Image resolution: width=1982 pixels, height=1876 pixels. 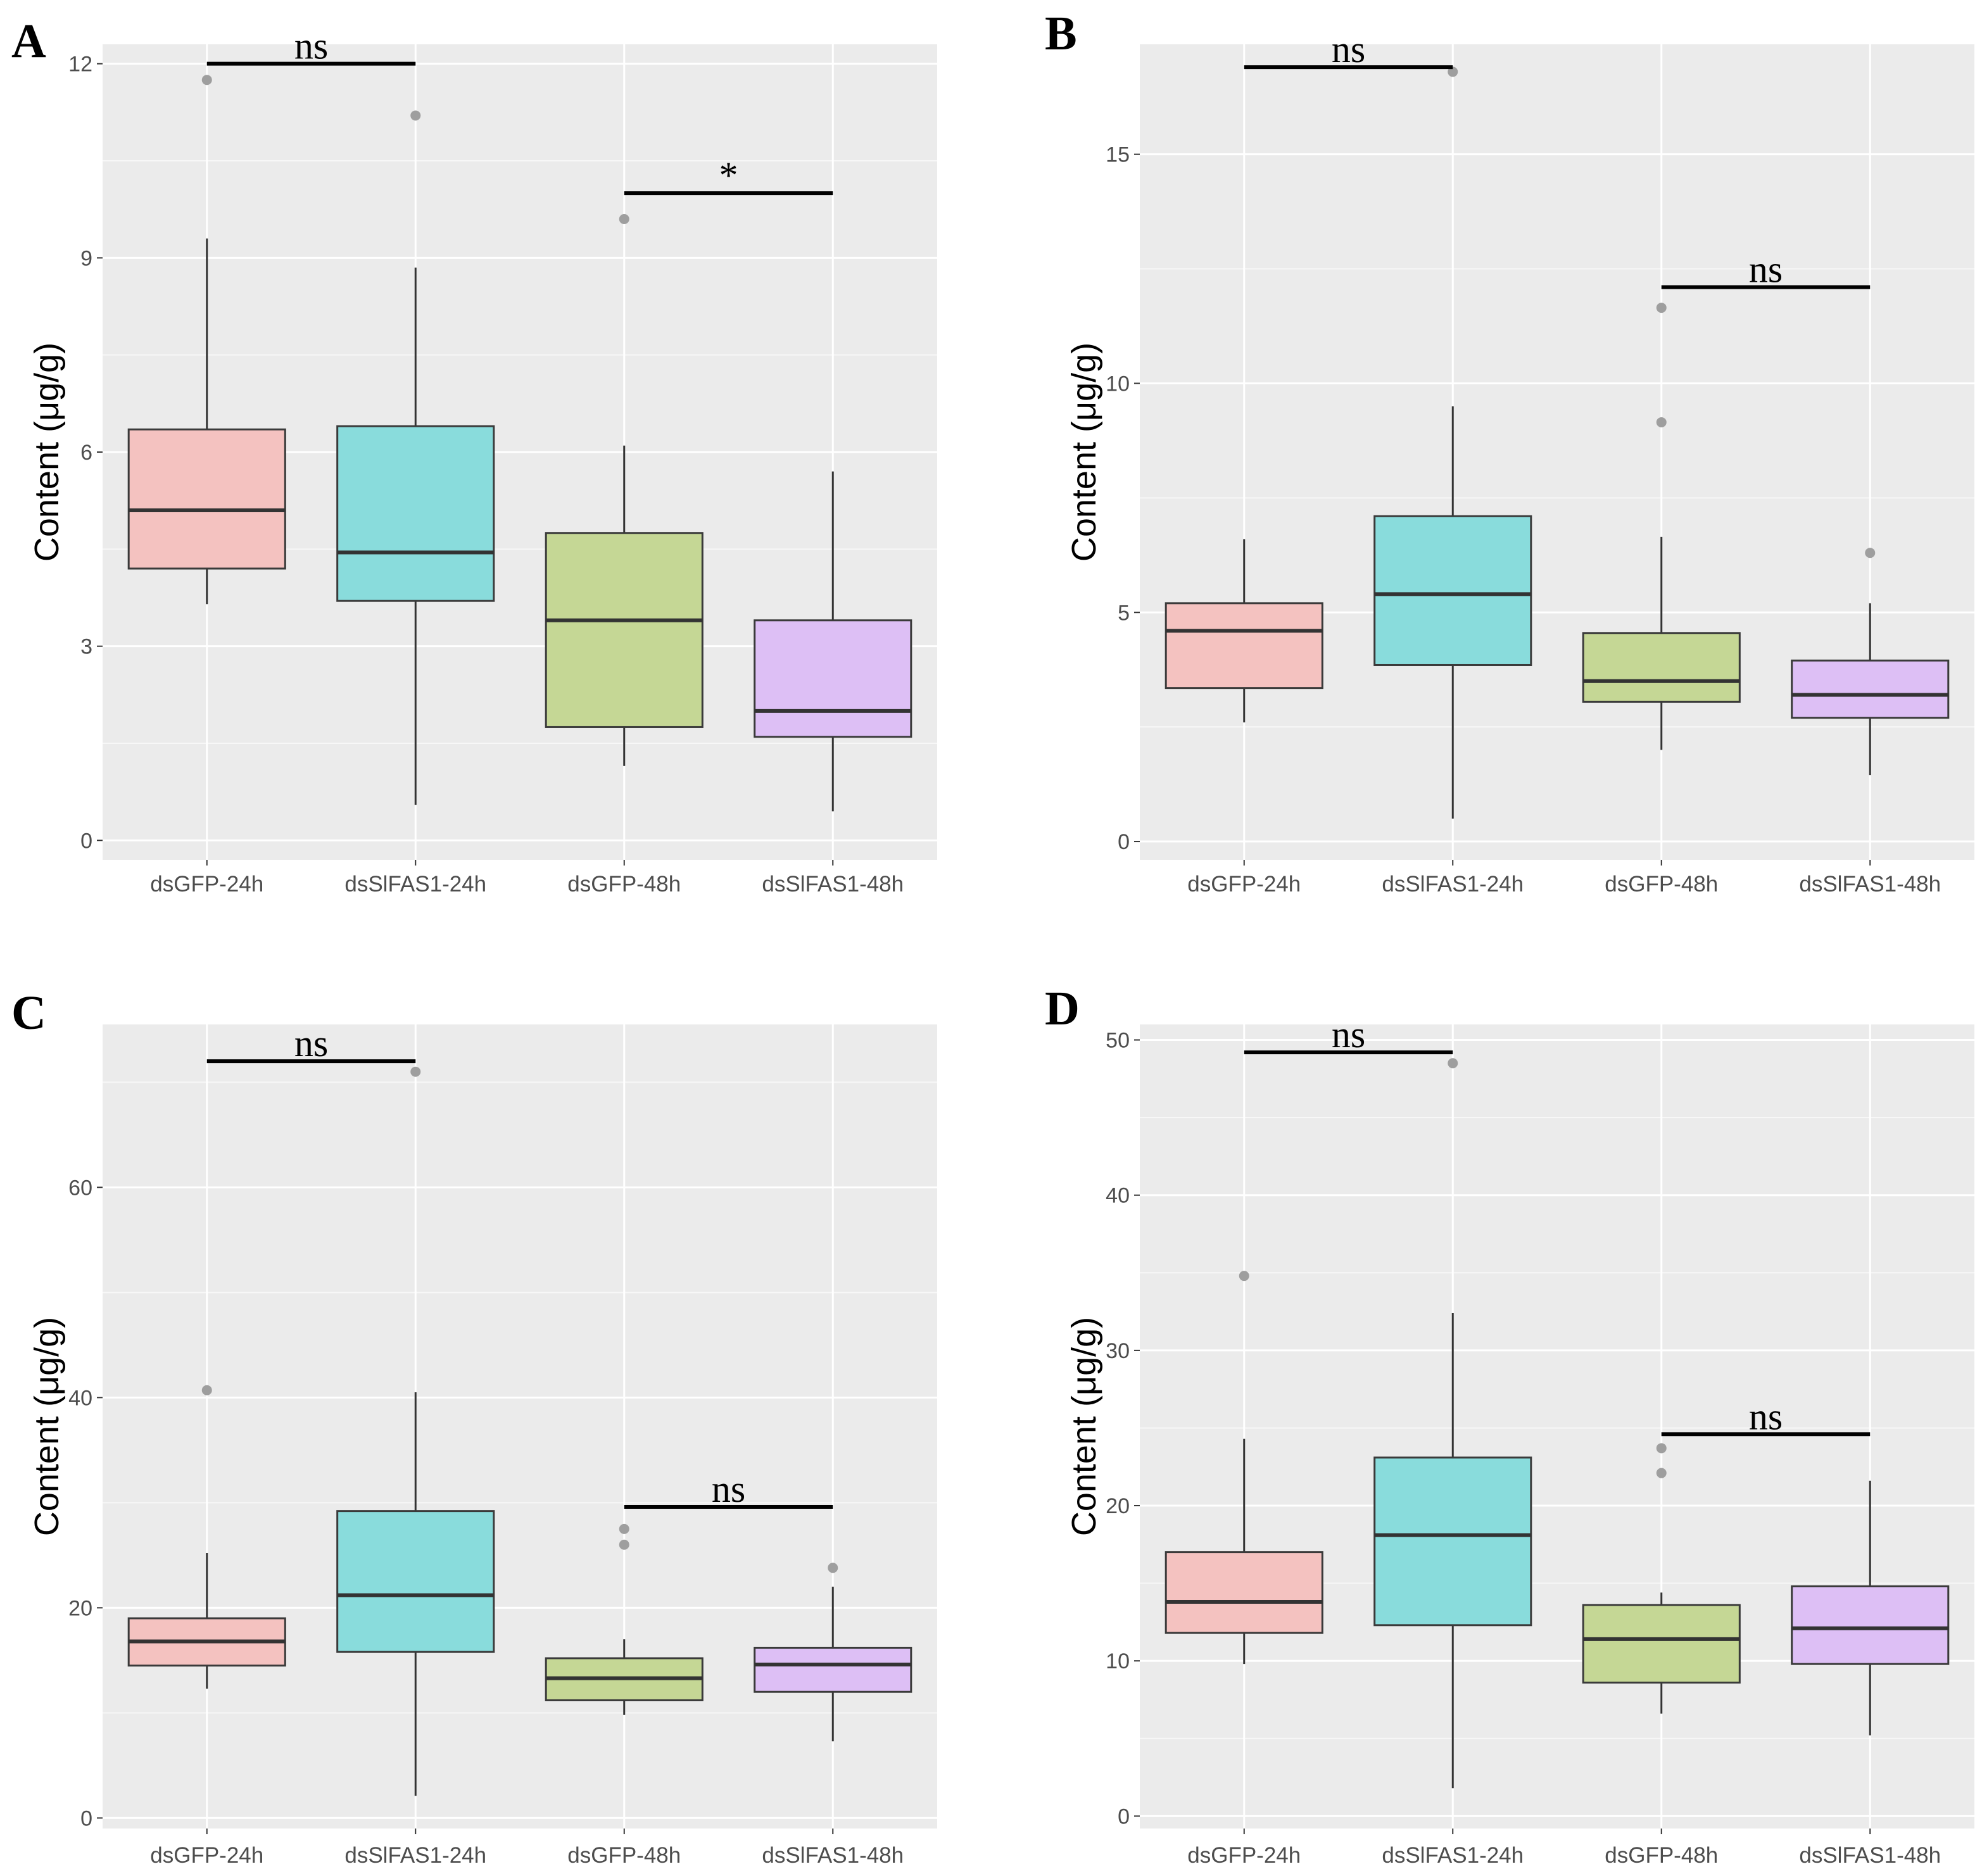 I want to click on y-tick-label: 6, so click(x=86, y=453).